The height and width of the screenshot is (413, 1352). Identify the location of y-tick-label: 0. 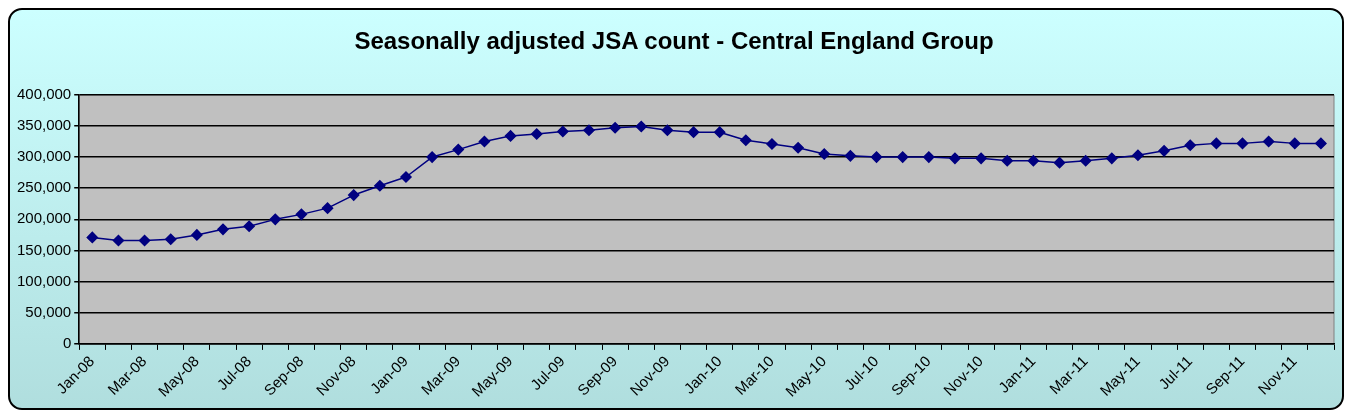
(67, 343).